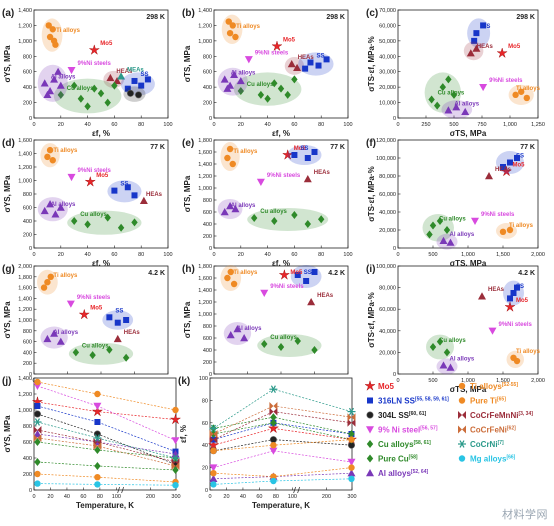 The image size is (554, 526). I want to click on region-label: Al alloys, so click(462, 359).